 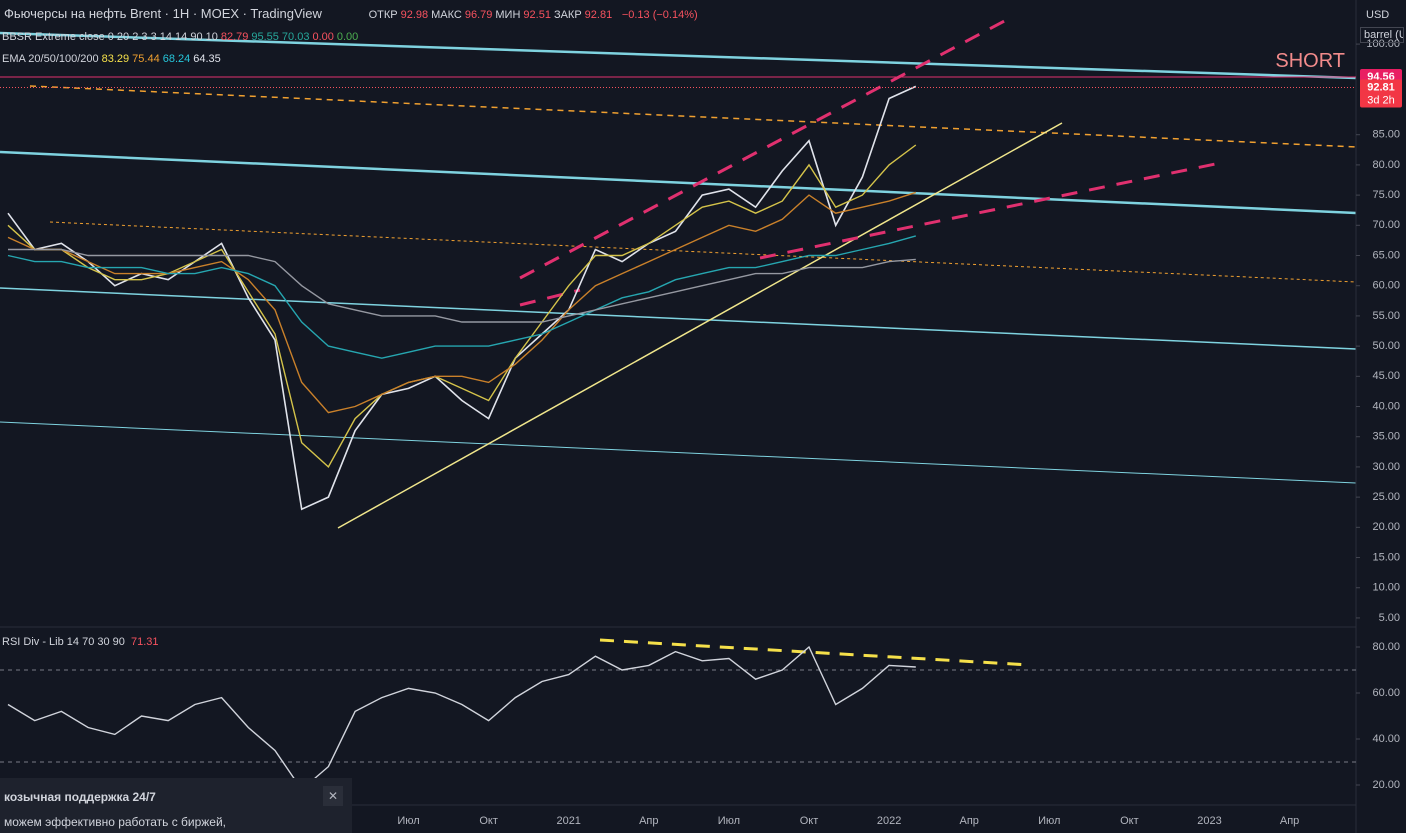 What do you see at coordinates (567, 15) in the screenshot?
I see `ohlc-label: ЗАКР` at bounding box center [567, 15].